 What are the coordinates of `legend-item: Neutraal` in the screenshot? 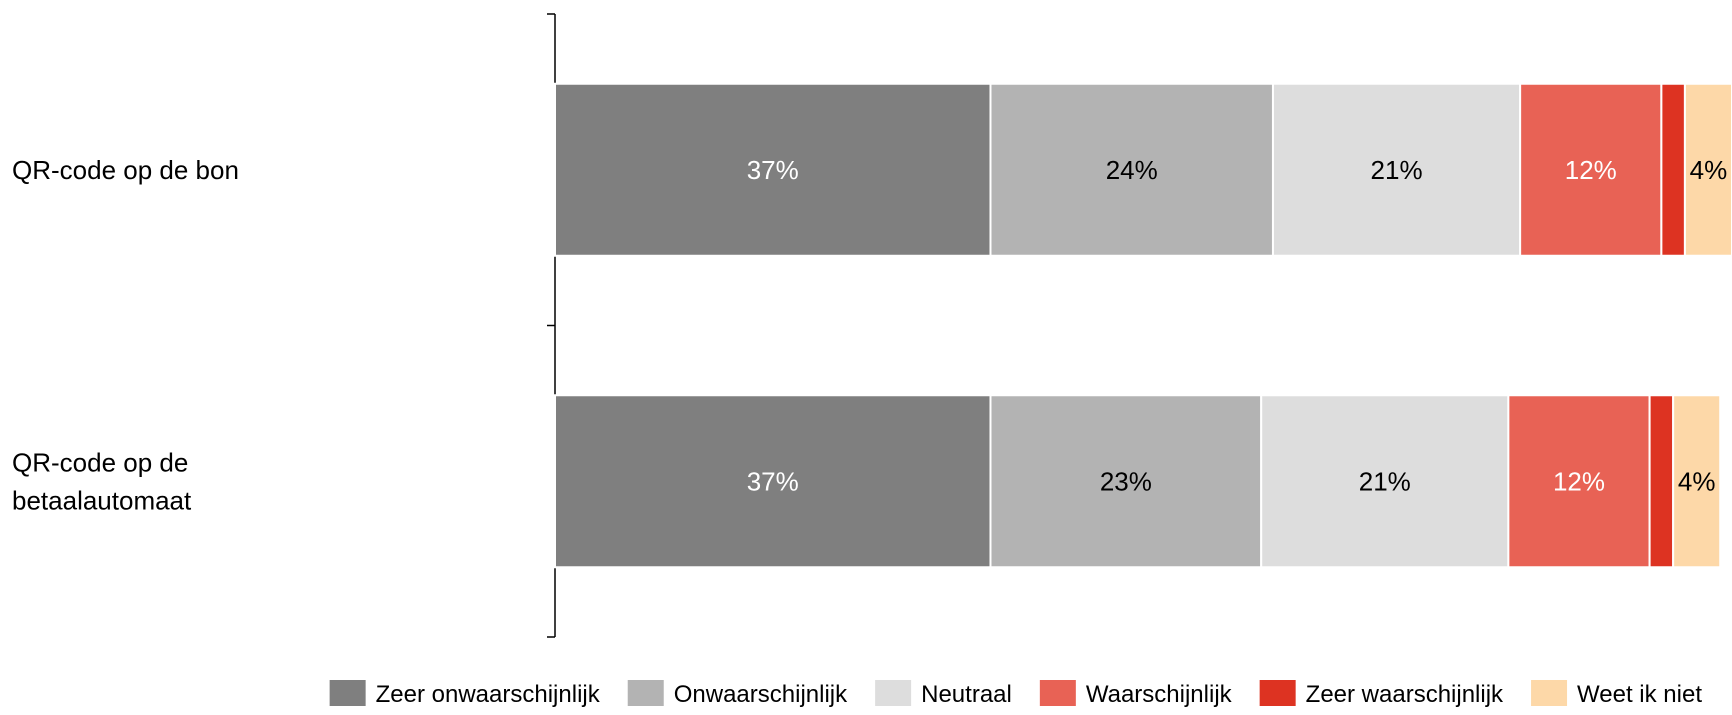 It's located at (943, 694).